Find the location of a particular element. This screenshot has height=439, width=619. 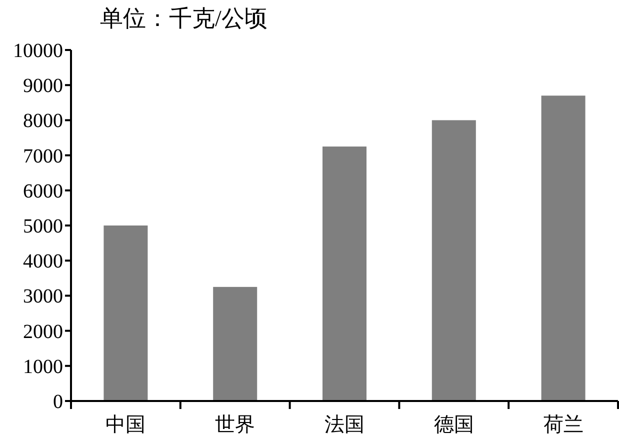

y-tick-label: 10000 is located at coordinates (38, 51).